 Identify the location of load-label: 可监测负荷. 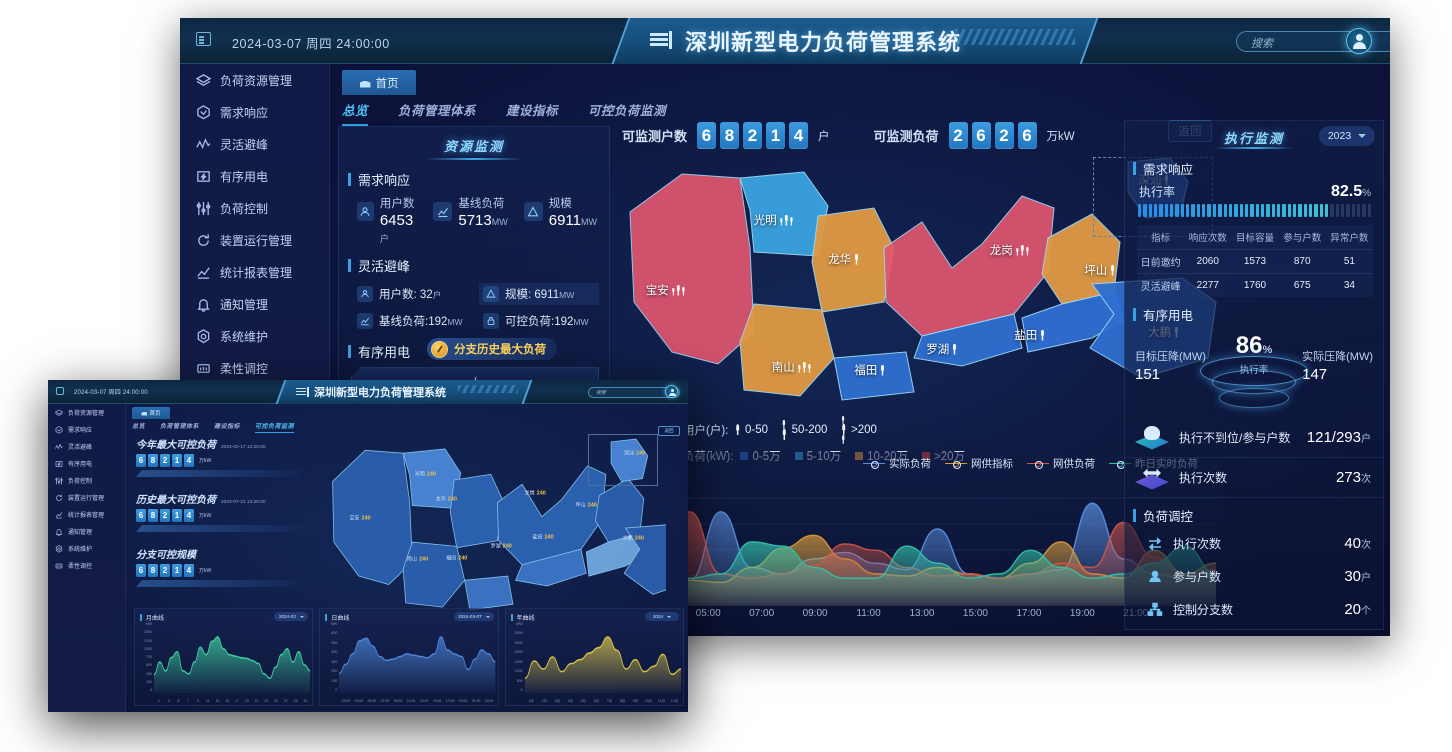
(906, 136).